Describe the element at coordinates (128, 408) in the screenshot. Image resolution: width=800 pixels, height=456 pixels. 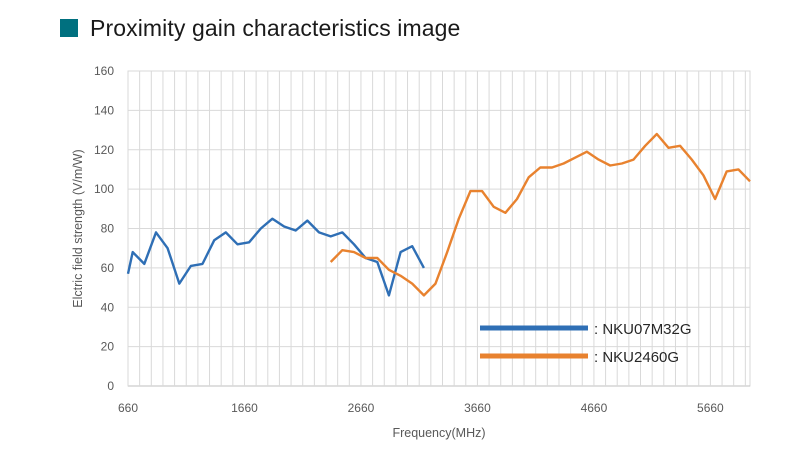
I see `x-tick-label: 660` at that location.